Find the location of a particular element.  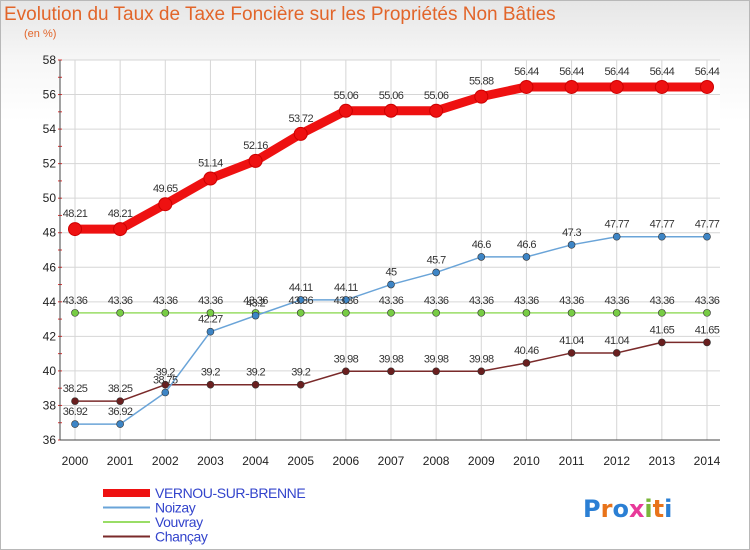

y-tick-label: 50 is located at coordinates (50, 198).